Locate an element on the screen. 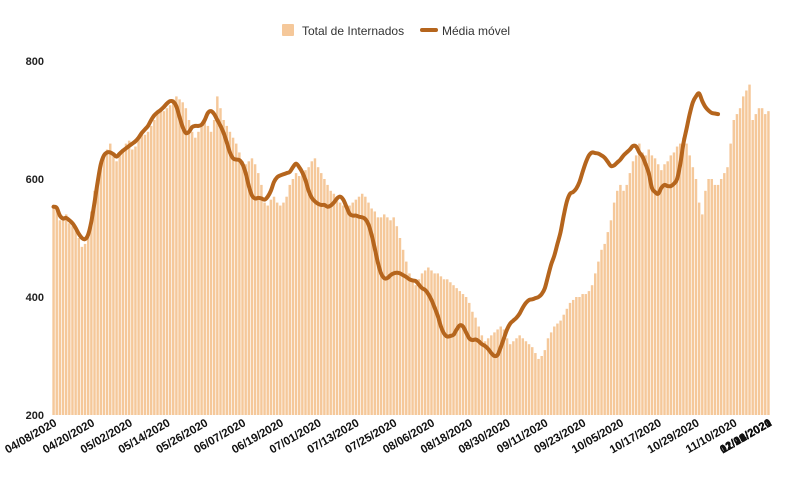 Image resolution: width=795 pixels, height=482 pixels. legend-label-media-movel: Média móvel is located at coordinates (476, 31).